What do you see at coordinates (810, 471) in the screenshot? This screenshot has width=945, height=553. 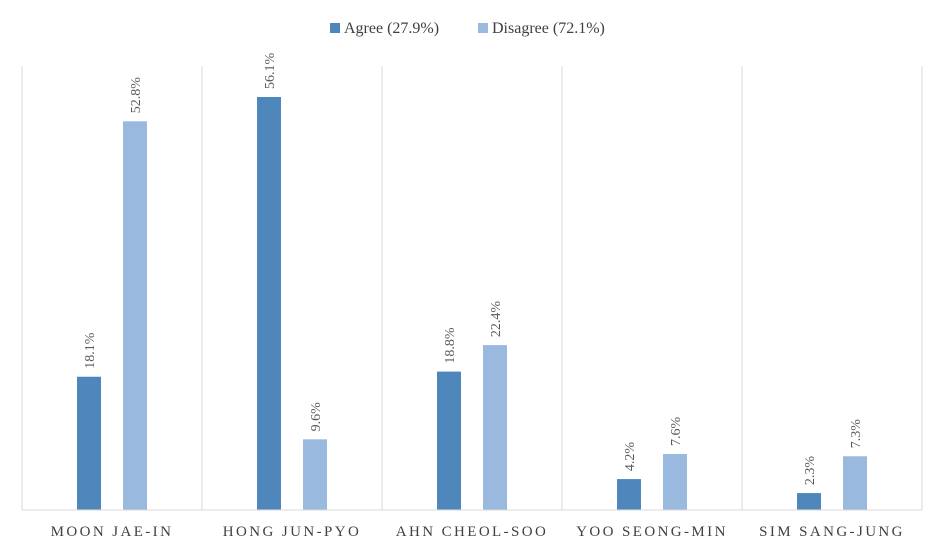 I see `data-label-agree-sim-sang-jung: 2.3%` at bounding box center [810, 471].